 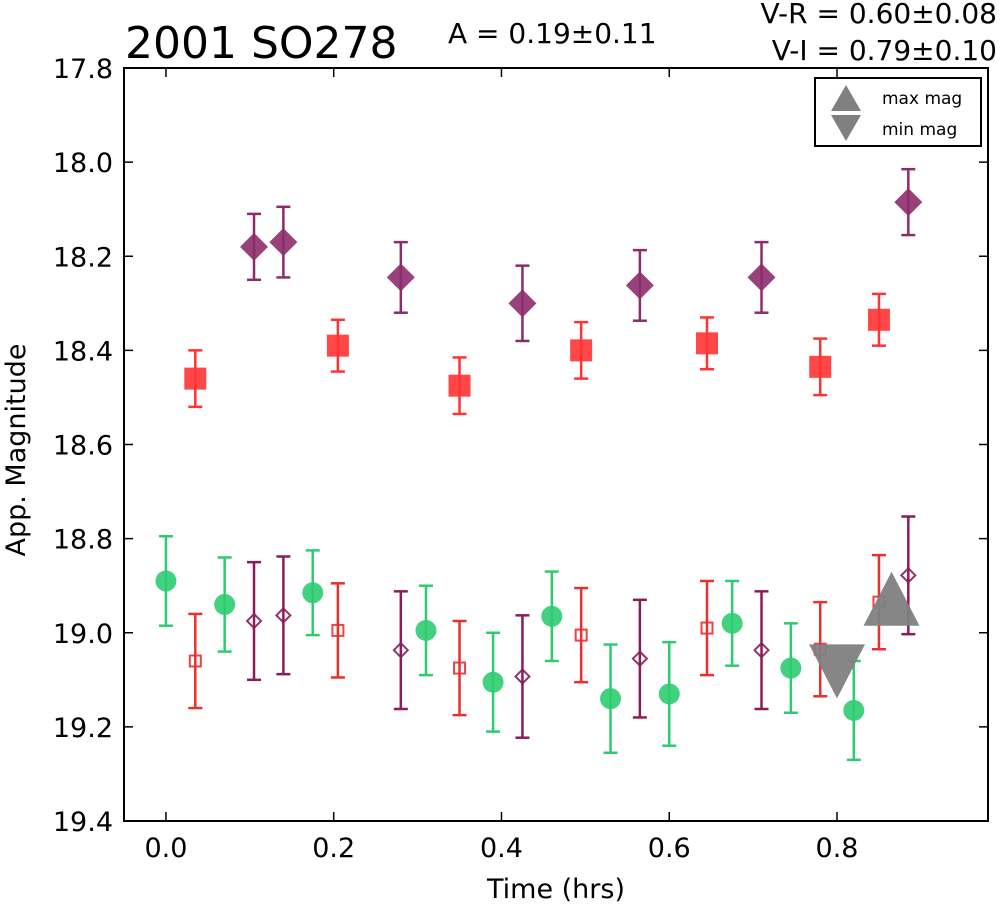 I want to click on legend: max mag min mag, so click(x=898, y=112).